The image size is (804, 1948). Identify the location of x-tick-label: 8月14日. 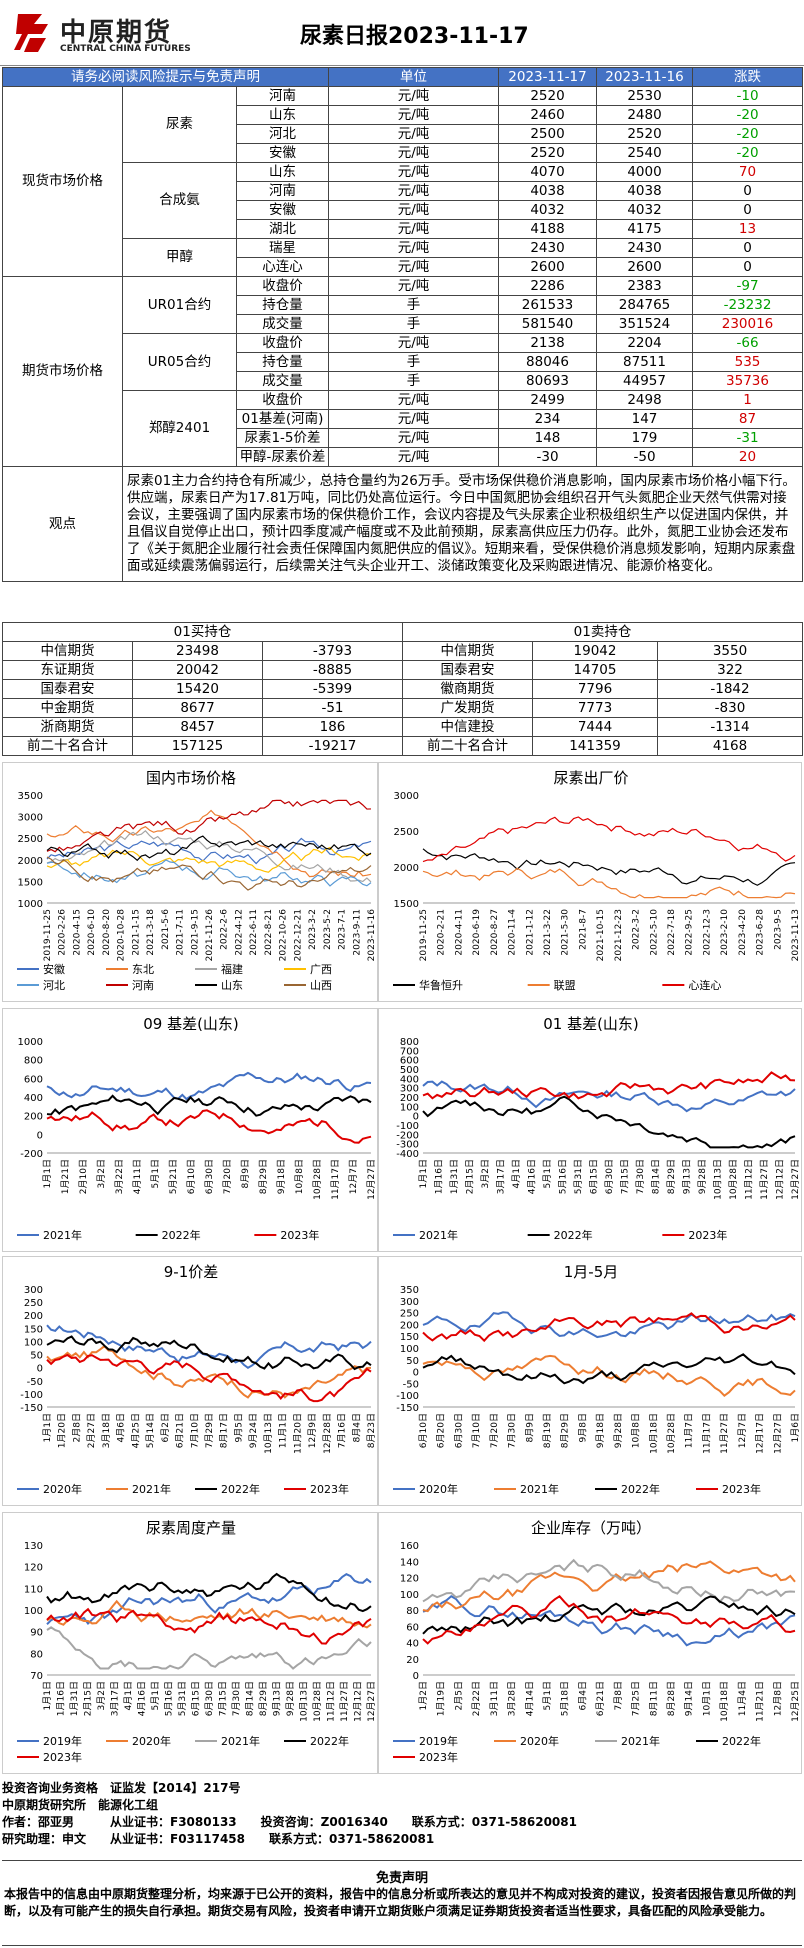
(250, 1698).